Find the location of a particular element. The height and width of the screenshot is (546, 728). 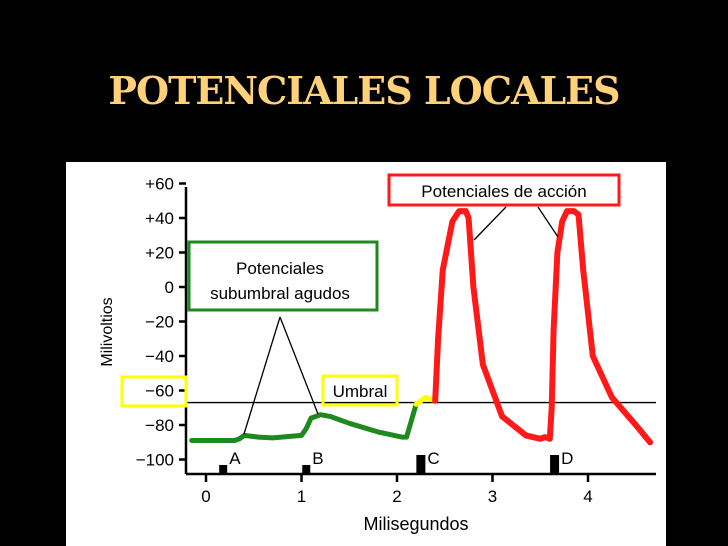

threshold-annotation-box is located at coordinates (360, 390).